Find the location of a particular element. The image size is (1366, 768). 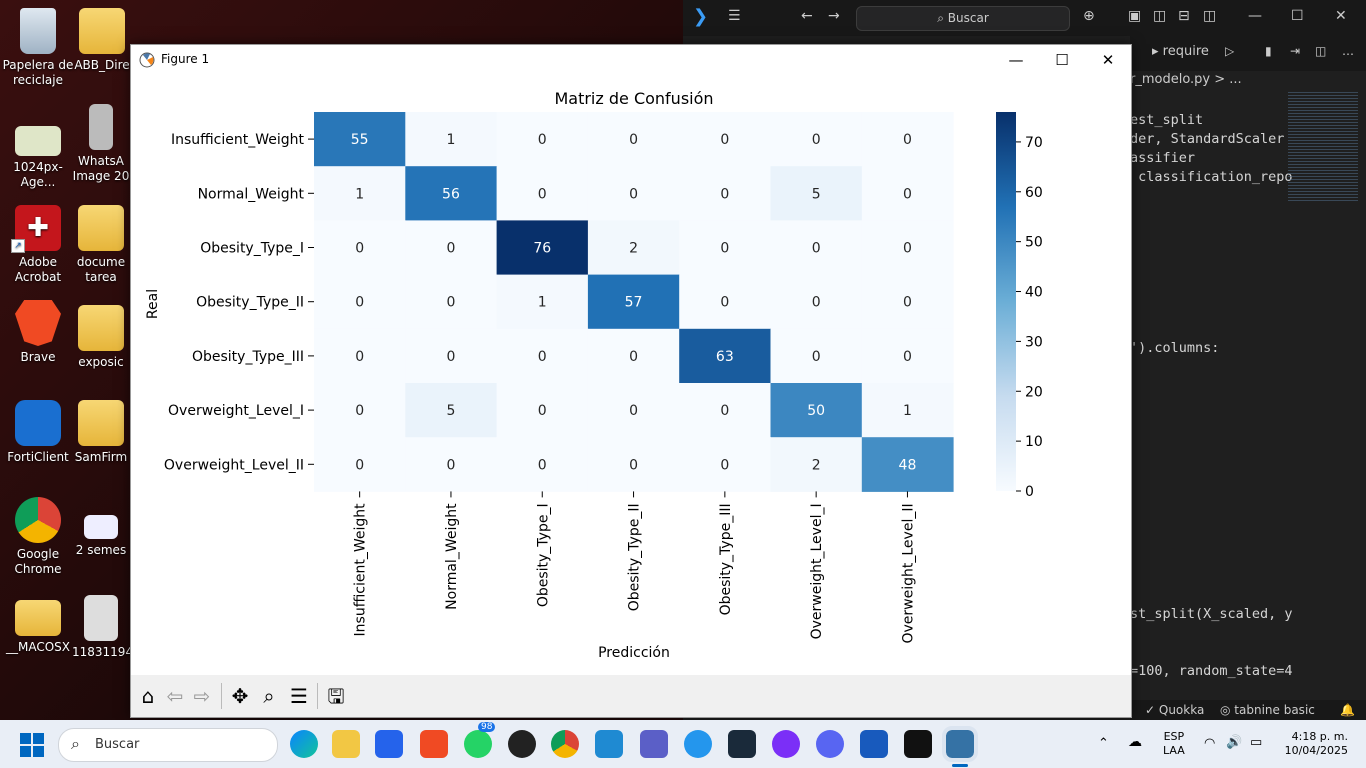

code-line: est_split is located at coordinates (1167, 120).